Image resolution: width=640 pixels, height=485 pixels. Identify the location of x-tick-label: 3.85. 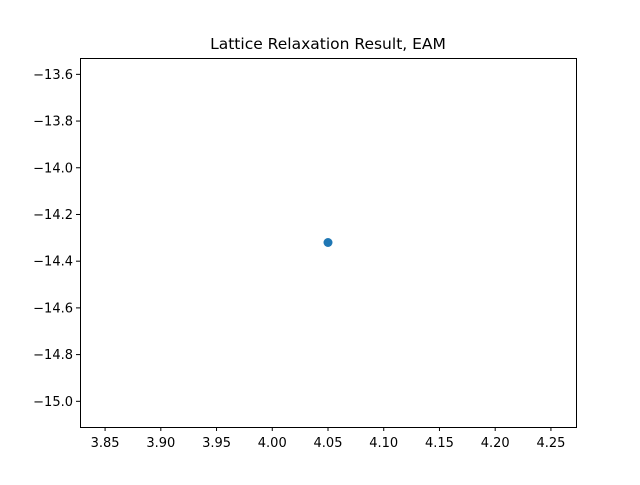
(105, 443).